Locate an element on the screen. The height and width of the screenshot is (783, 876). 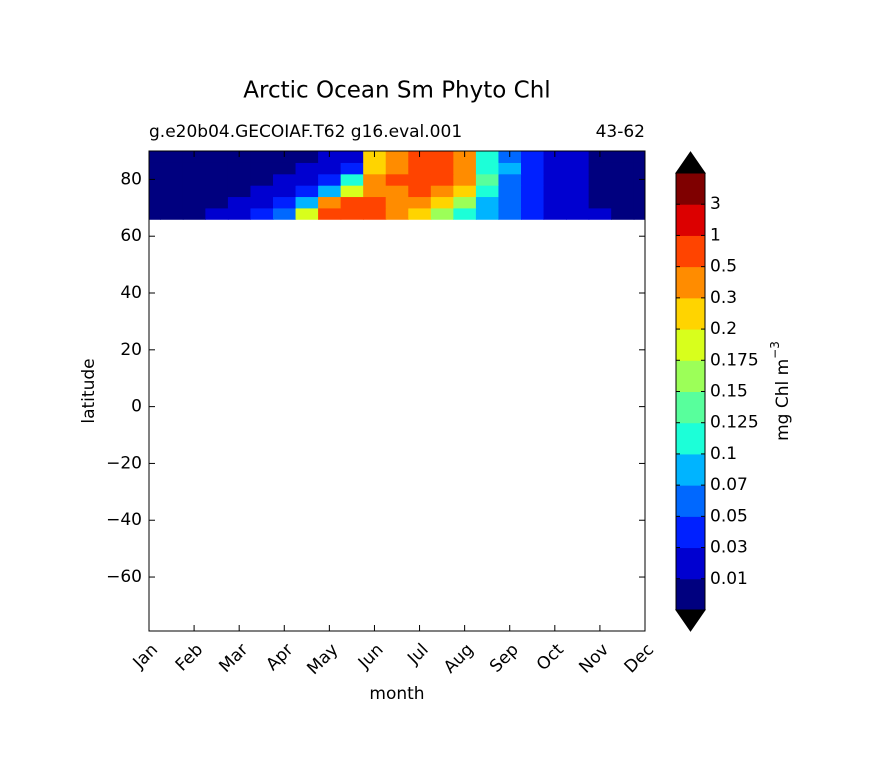
colorbar-tick-label: 0.125 is located at coordinates (734, 423).